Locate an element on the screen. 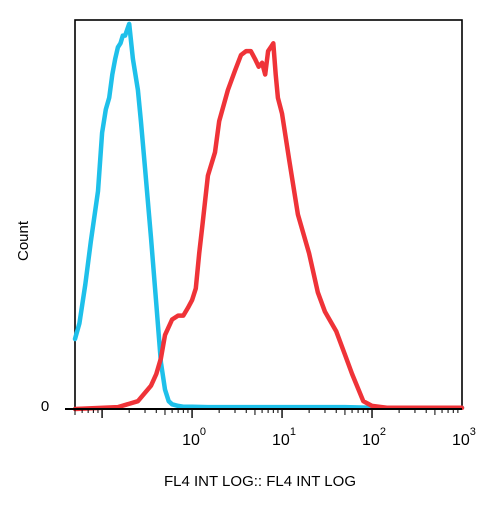  x-tick-label: 10³ is located at coordinates (464, 437).